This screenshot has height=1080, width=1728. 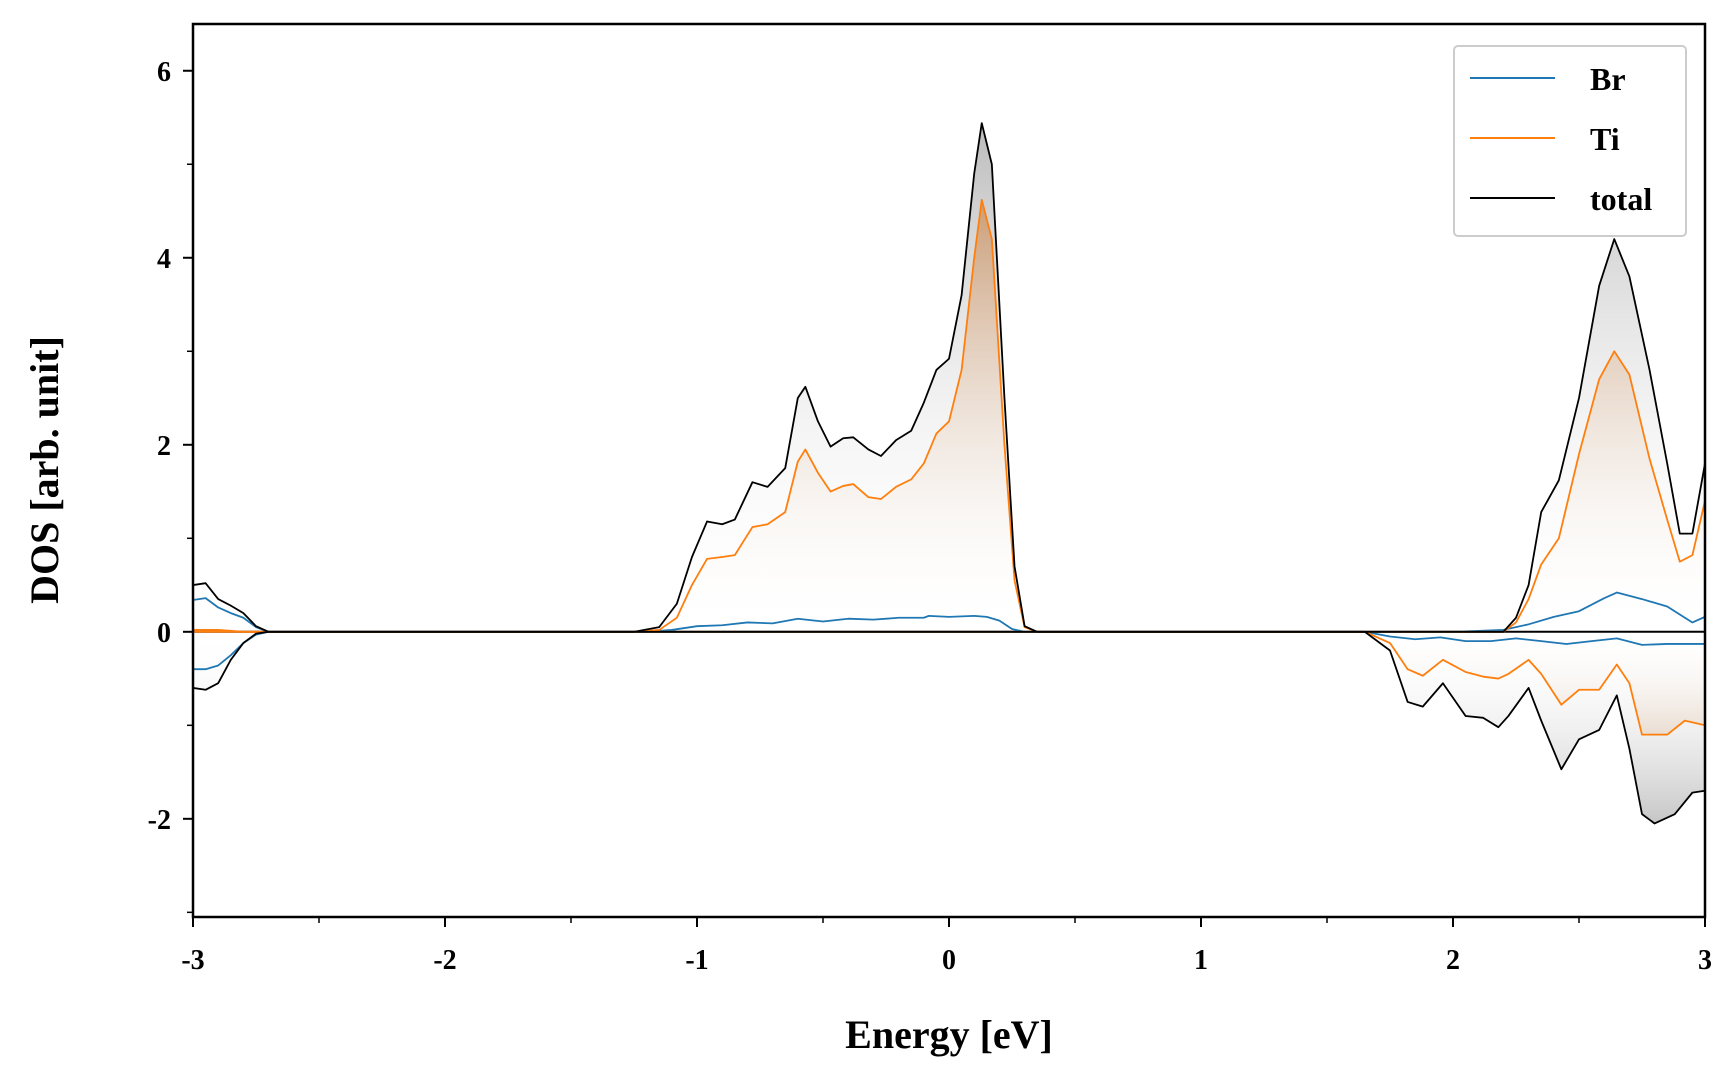 I want to click on x-tick-label: 3, so click(x=1705, y=960).